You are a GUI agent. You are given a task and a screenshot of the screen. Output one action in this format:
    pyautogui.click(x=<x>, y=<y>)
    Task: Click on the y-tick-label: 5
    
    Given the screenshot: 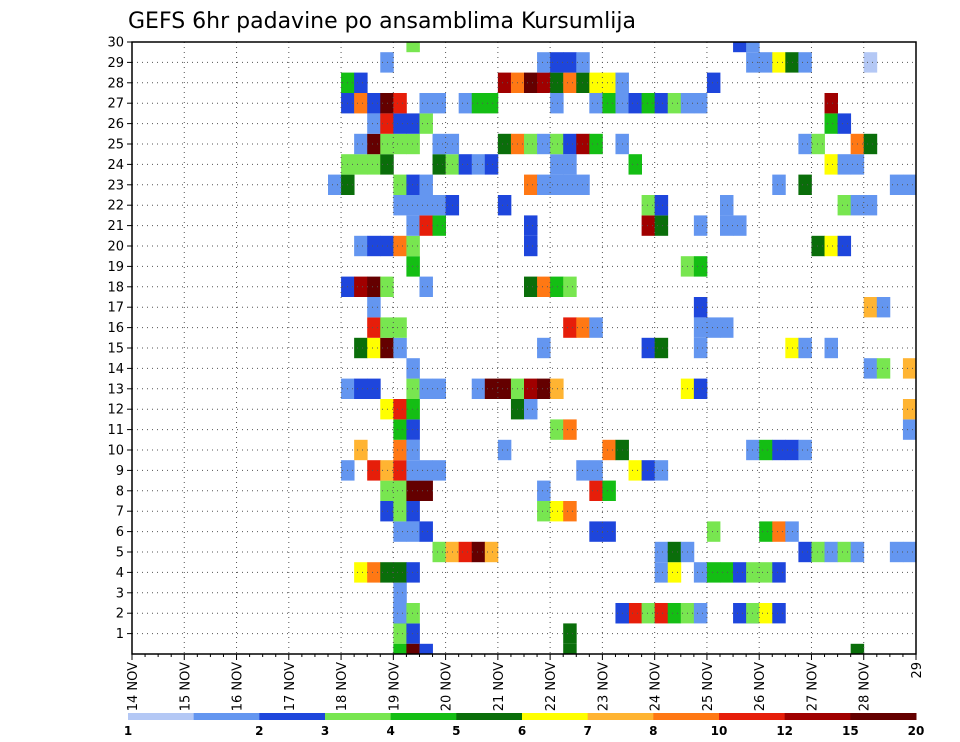 What is the action you would take?
    pyautogui.click(x=120, y=553)
    